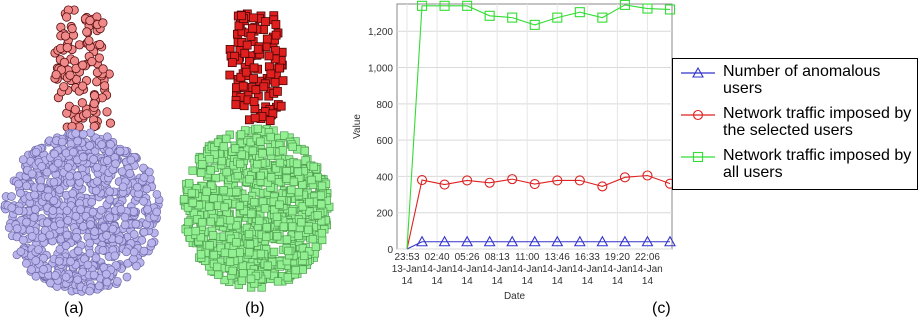  What do you see at coordinates (617, 257) in the screenshot?
I see `x-tick-label: 19:20` at bounding box center [617, 257].